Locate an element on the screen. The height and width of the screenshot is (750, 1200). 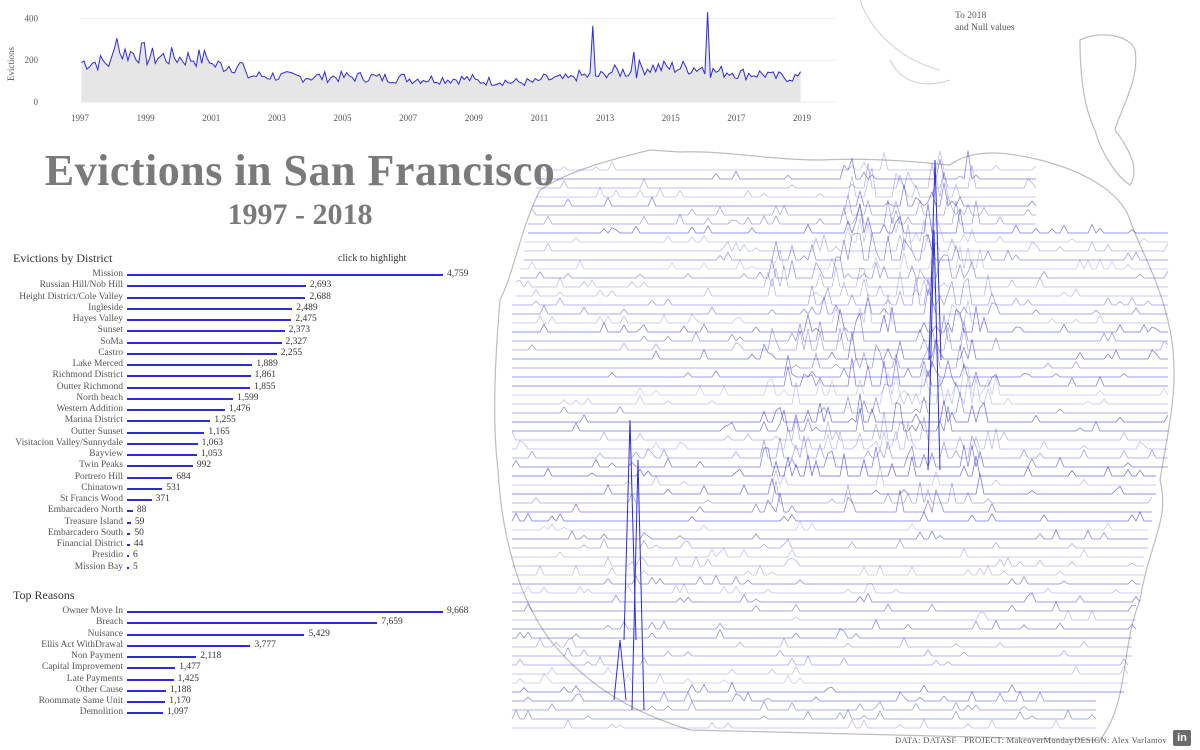
district-row: Hayes Valley 2,475 is located at coordinates (240, 319).